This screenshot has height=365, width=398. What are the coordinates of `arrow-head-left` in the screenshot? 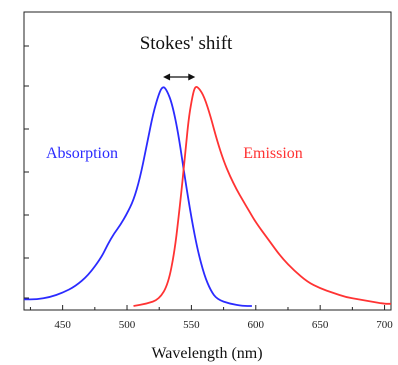 It's located at (167, 77).